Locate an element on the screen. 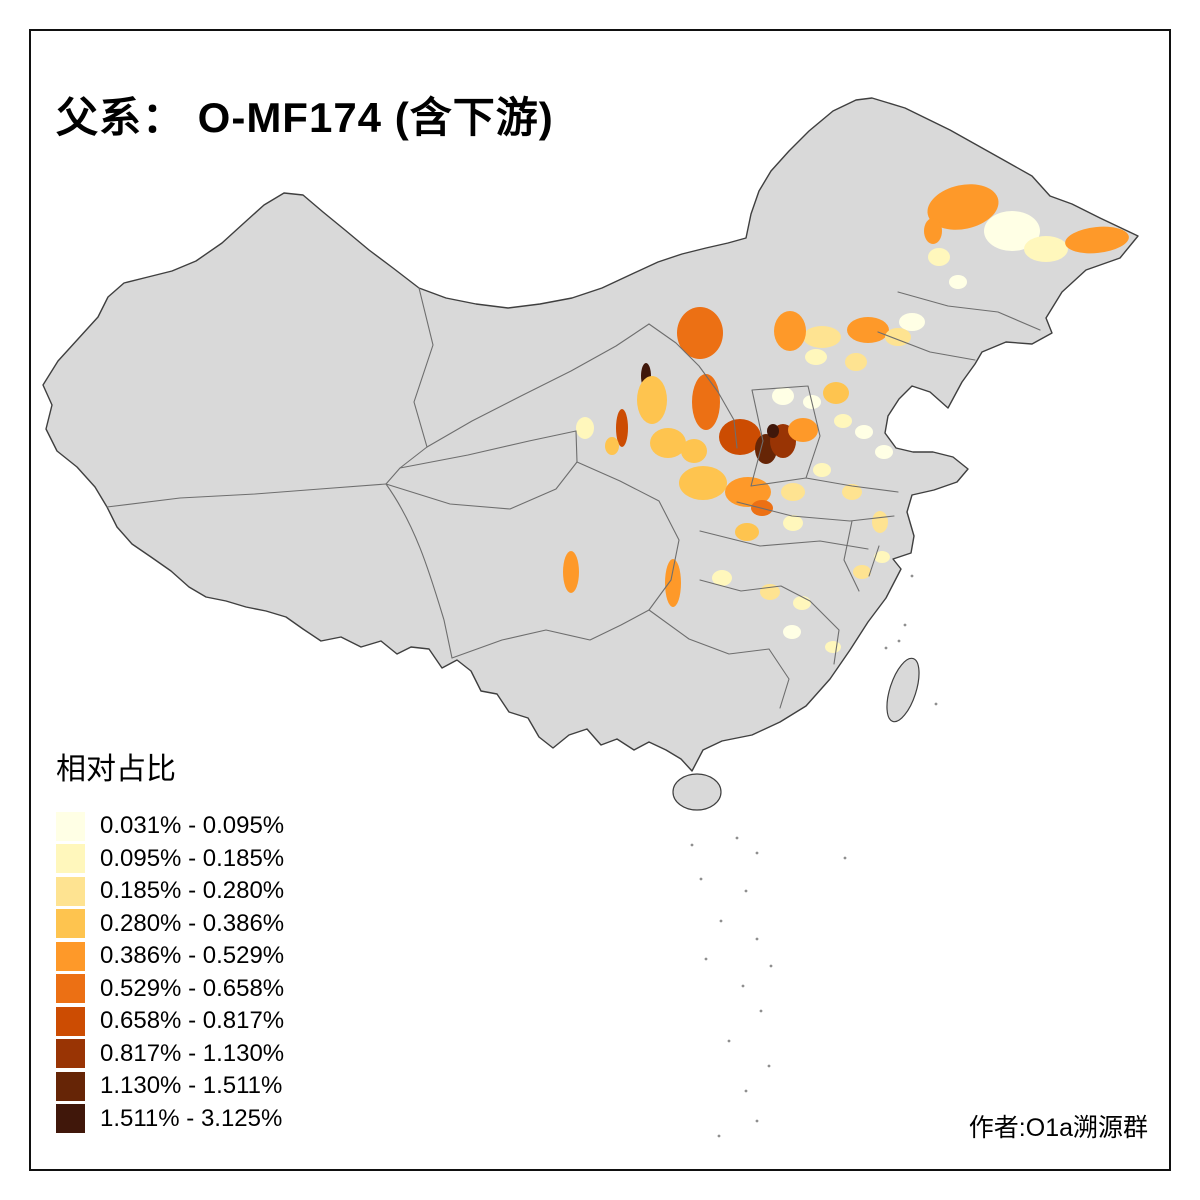 This screenshot has width=1200, height=1200. legend-row: 0.095% - 0.185% is located at coordinates (170, 859).